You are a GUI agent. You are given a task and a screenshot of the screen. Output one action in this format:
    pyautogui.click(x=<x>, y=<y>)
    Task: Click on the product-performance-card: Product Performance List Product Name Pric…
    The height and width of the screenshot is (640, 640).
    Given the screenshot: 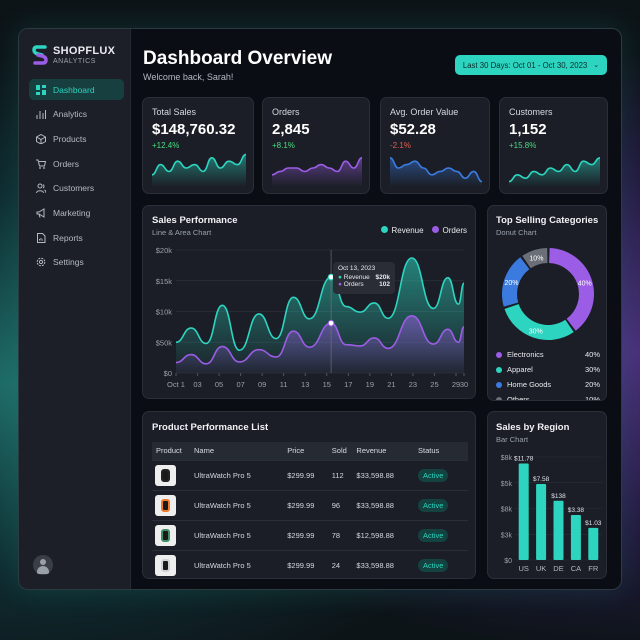 What is the action you would take?
    pyautogui.click(x=309, y=495)
    